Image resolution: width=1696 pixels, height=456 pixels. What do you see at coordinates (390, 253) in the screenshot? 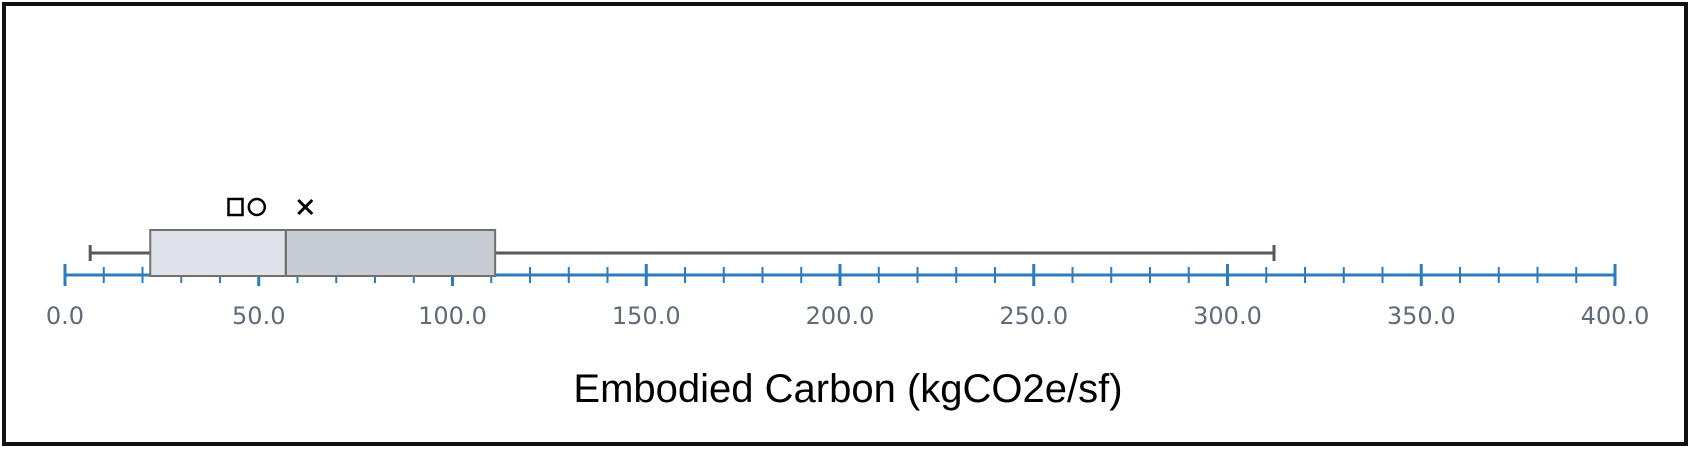
I see `box-upper-half` at bounding box center [390, 253].